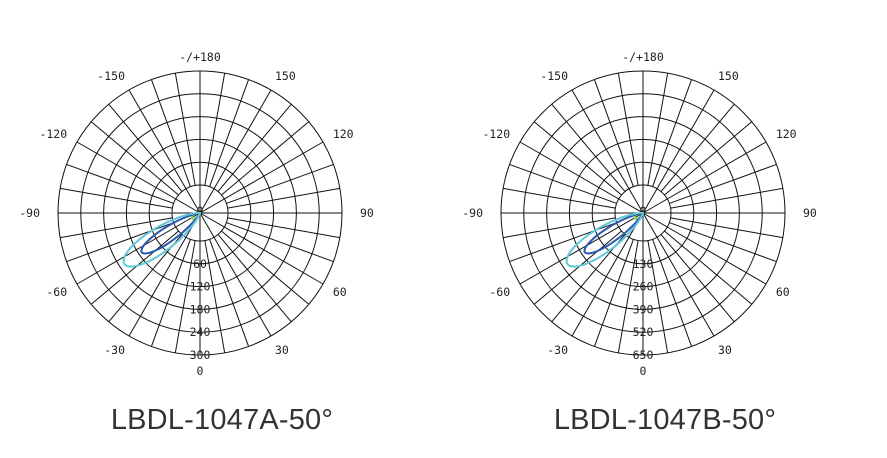 The height and width of the screenshot is (458, 887). I want to click on polar-radial-label: 60, so click(200, 264).